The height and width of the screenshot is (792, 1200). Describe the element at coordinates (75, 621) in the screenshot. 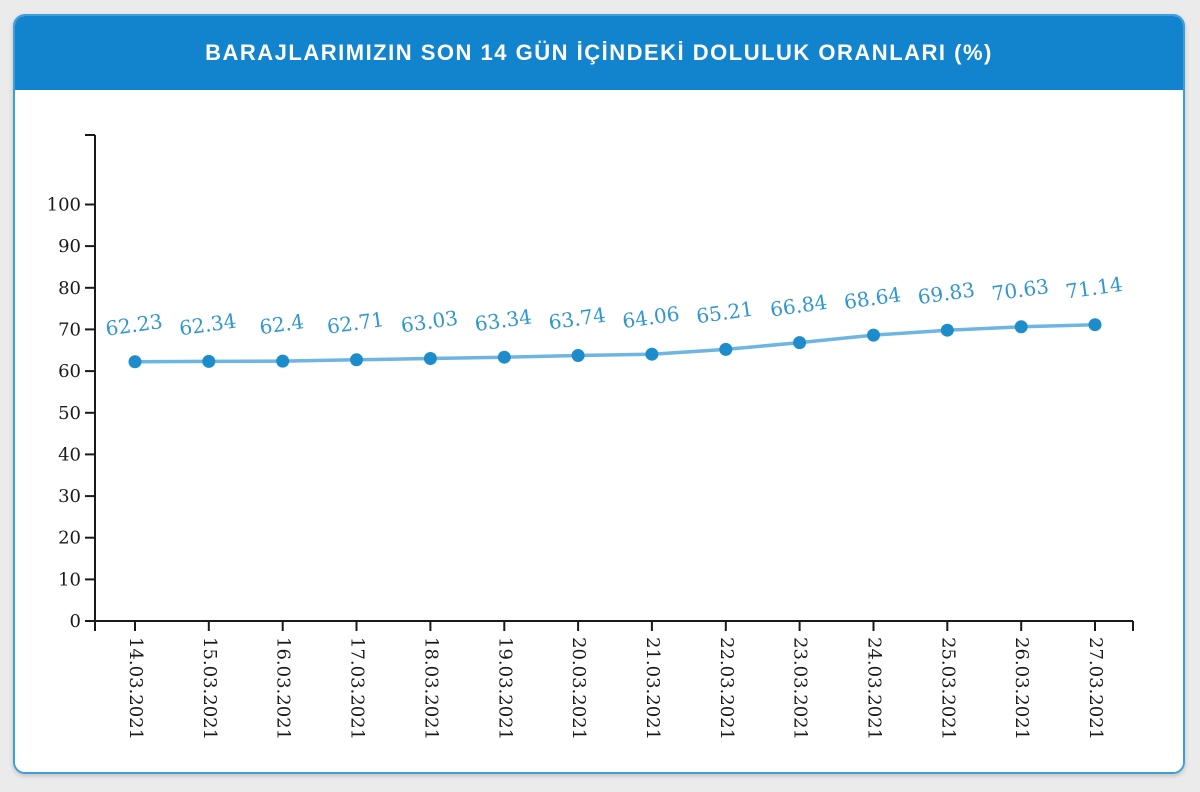

I see `y-axis-tick-label: 0` at that location.